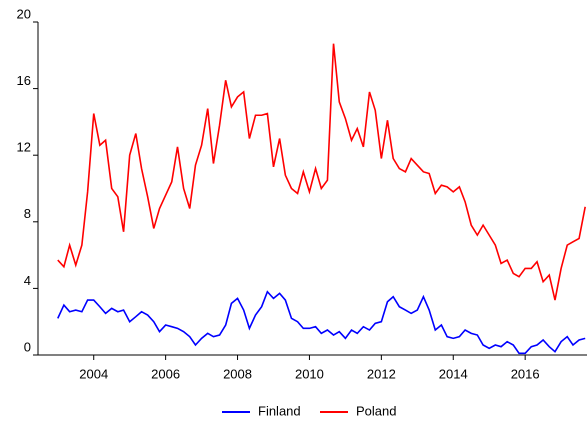 Image resolution: width=587 pixels, height=423 pixels. Describe the element at coordinates (321, 322) in the screenshot. I see `data-line` at that location.